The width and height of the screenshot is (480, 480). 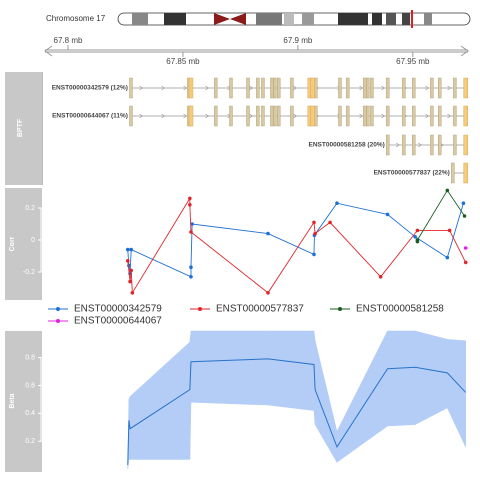 I want to click on ideogram: Chromosome 17, so click(x=258, y=19).